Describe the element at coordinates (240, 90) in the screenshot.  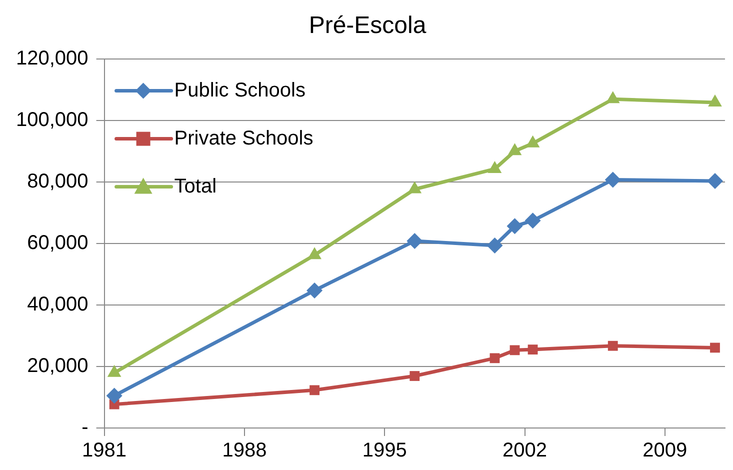
I see `legend-label: Public Schools` at that location.